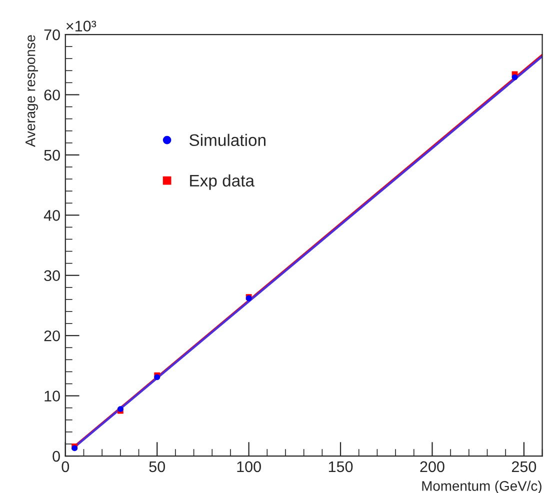  I want to click on y-tick-label: 10, so click(52, 396).